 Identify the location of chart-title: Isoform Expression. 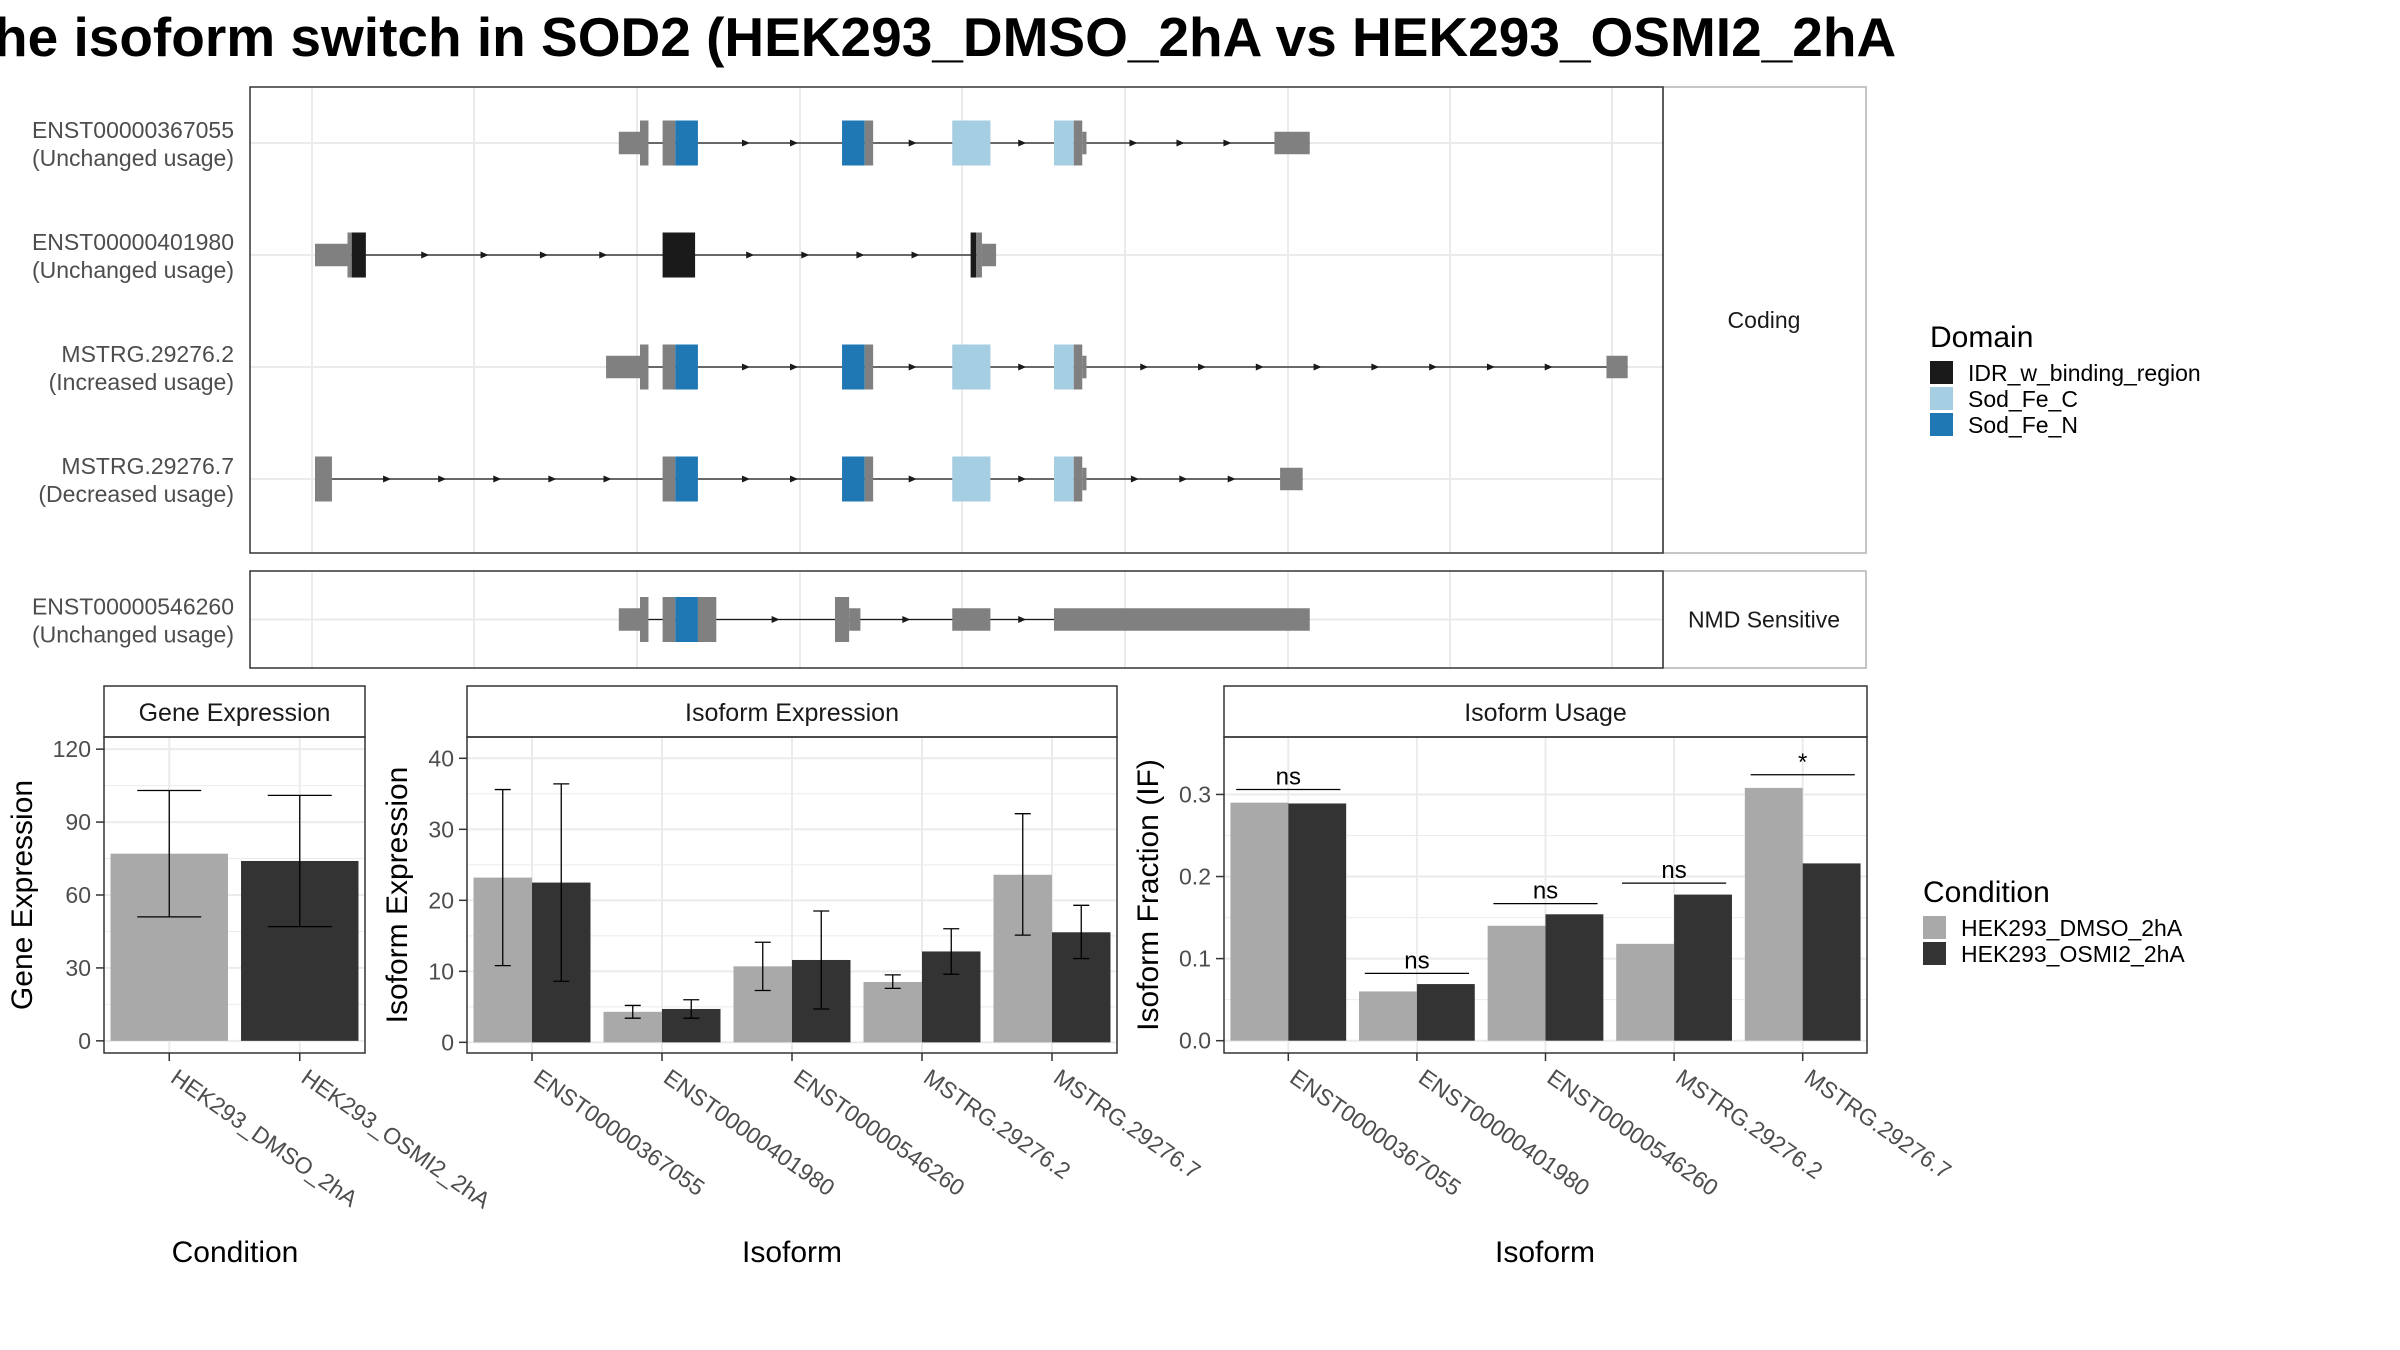
(792, 713).